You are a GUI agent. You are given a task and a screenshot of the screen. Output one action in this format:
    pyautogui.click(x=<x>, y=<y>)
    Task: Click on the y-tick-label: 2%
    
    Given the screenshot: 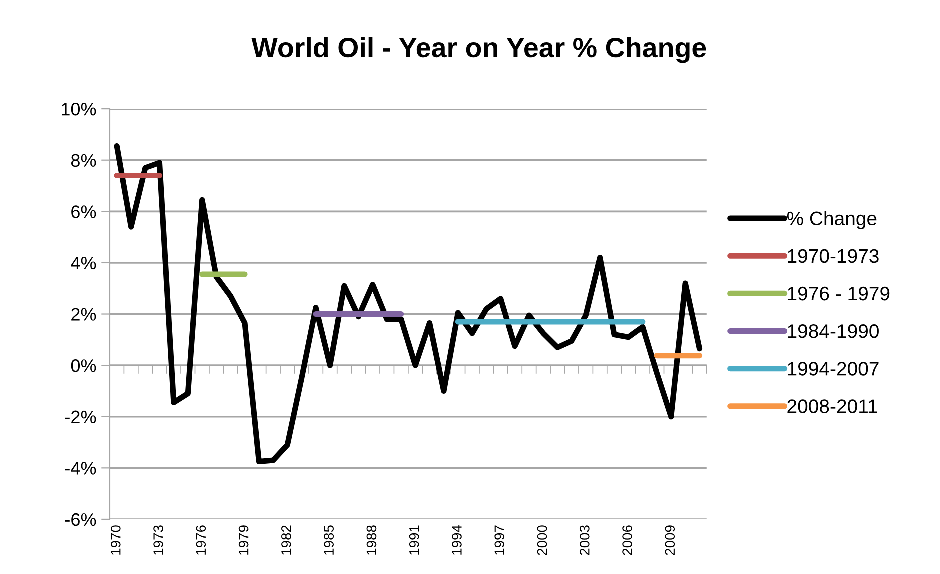 What is the action you would take?
    pyautogui.click(x=84, y=314)
    